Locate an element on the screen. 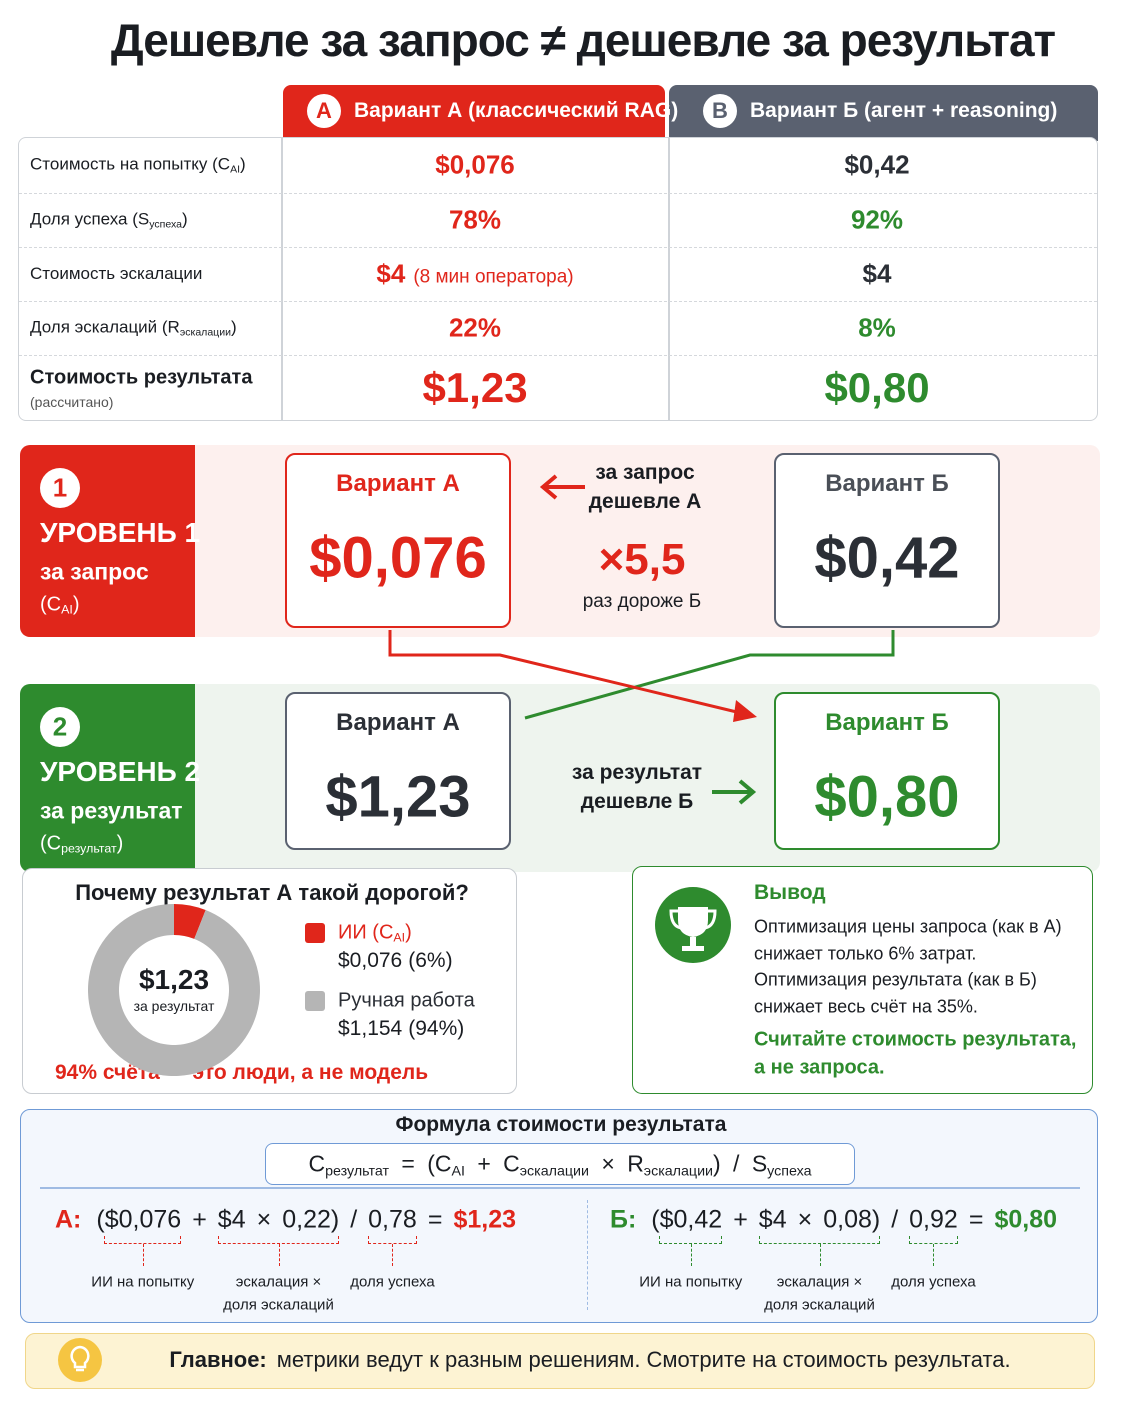  example-part: × is located at coordinates (264, 1219).